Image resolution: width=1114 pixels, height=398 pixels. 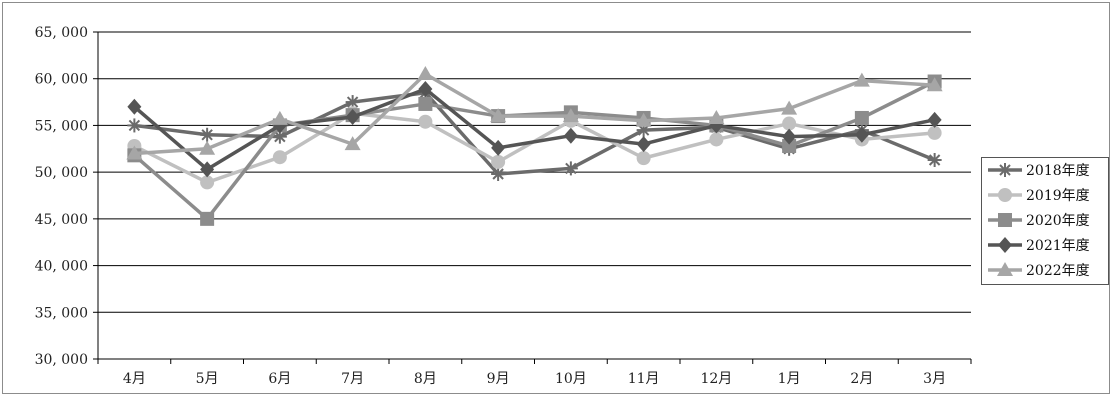 What do you see at coordinates (1058, 171) in the screenshot?
I see `legend-label-2018: 2018年度` at bounding box center [1058, 171].